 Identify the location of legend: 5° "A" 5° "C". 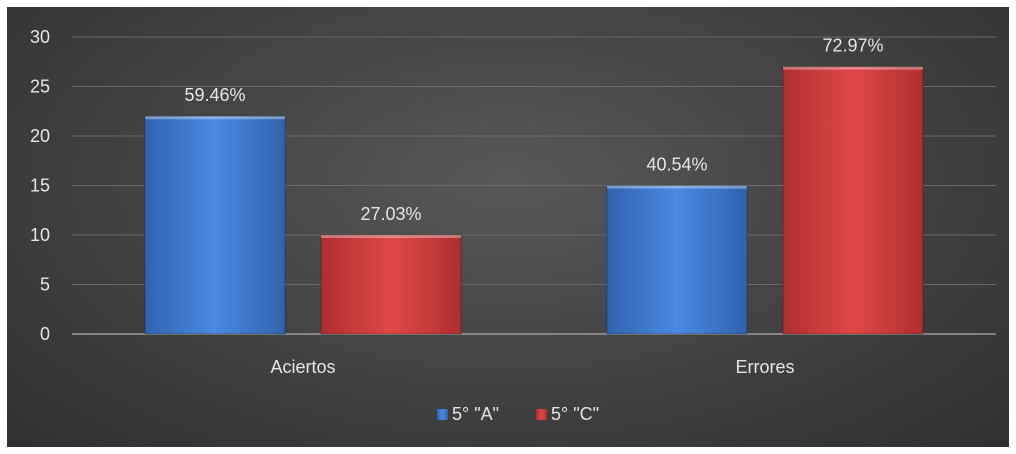
(518, 414).